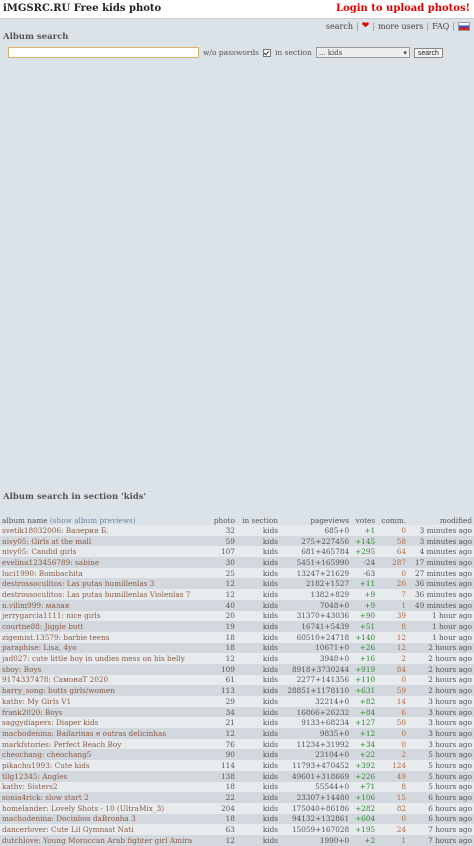 The width and height of the screenshot is (474, 846). Describe the element at coordinates (393, 584) in the screenshot. I see `comments-count: 20` at that location.